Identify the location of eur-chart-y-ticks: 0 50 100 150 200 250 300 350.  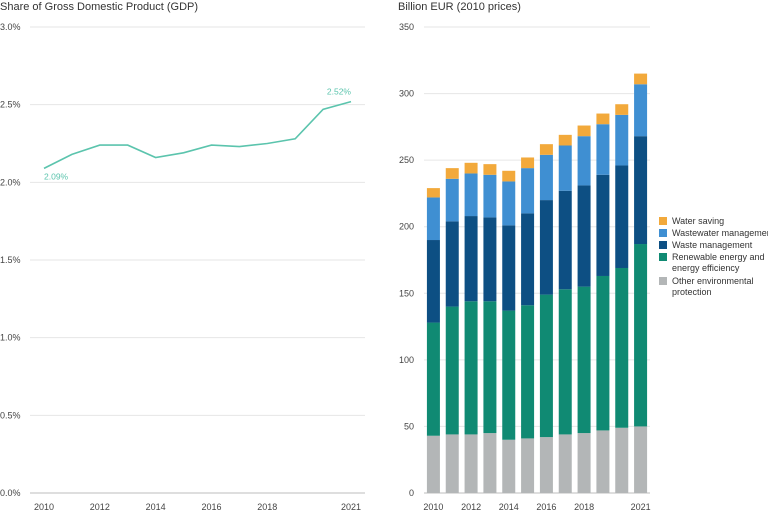
(406, 260).